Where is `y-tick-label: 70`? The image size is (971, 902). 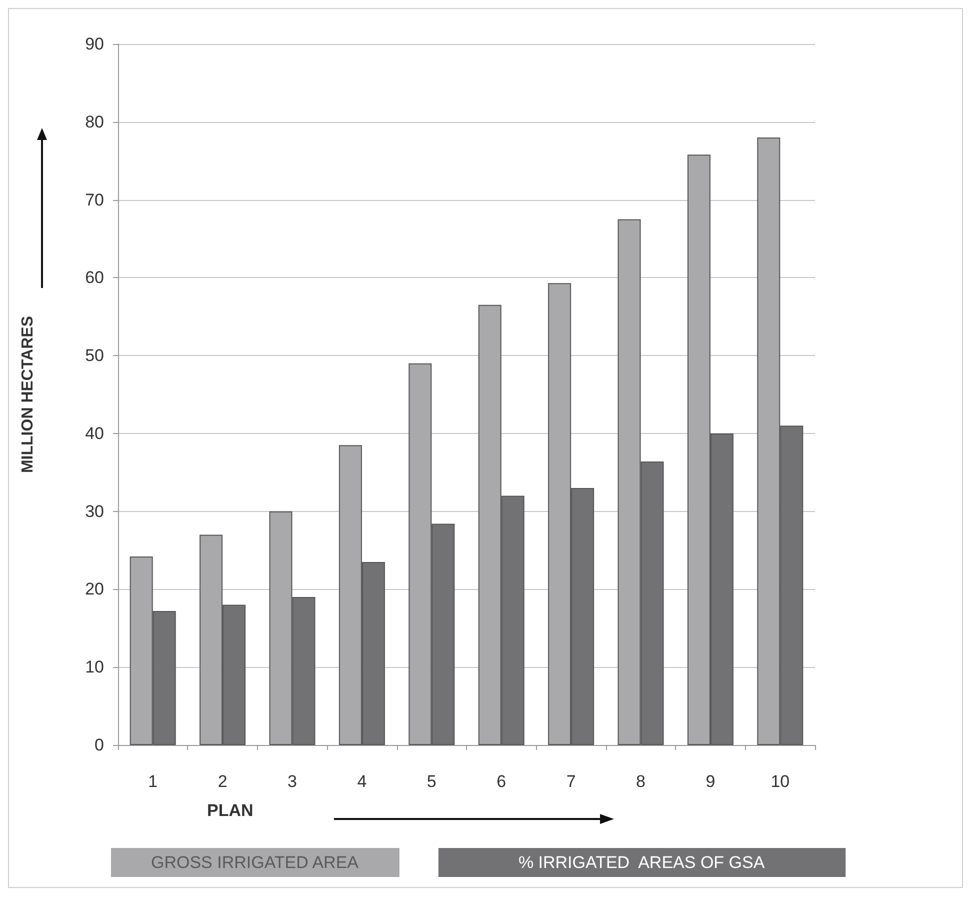
y-tick-label: 70 is located at coordinates (94, 200).